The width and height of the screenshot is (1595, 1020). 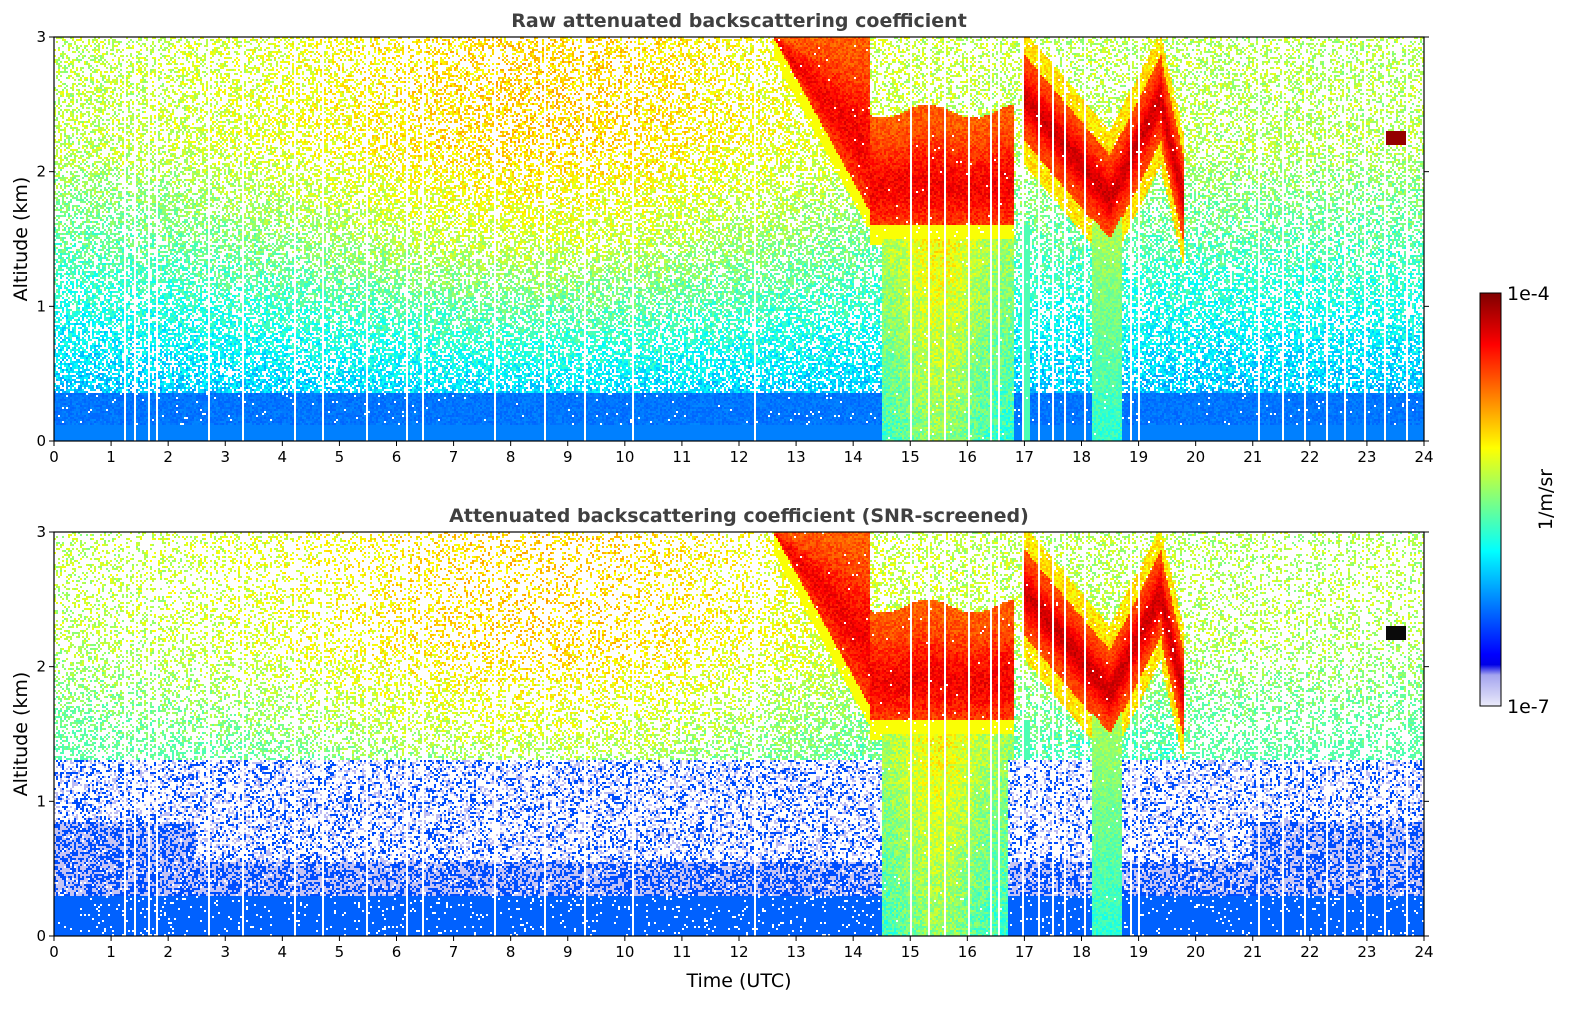 What do you see at coordinates (1518, 500) in the screenshot?
I see `colorbar: 1e-4 1e-7 1/m/sr` at bounding box center [1518, 500].